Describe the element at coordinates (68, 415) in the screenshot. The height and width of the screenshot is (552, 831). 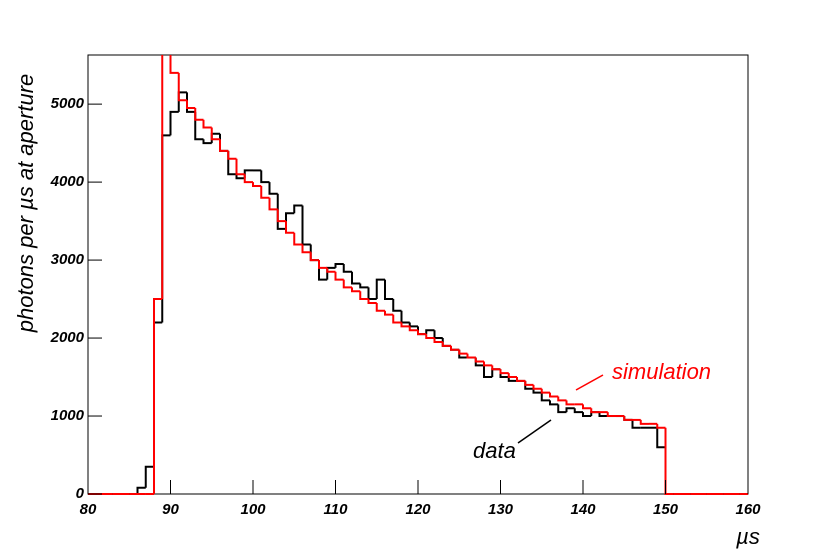
I see `y-tick-label: 1000` at that location.